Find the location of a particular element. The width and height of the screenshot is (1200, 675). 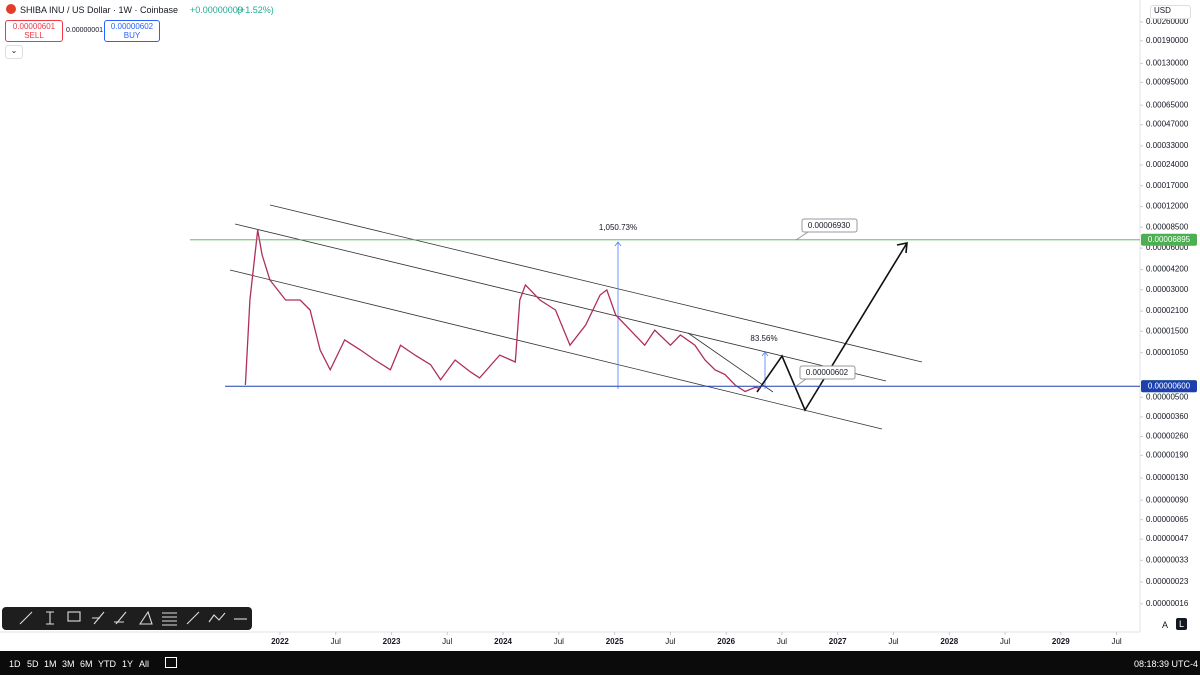

spread: 0.00000001 is located at coordinates (84, 30).